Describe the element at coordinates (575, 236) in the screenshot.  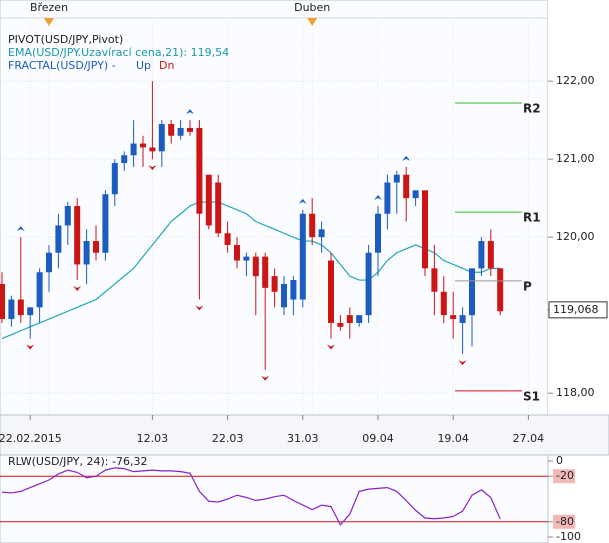
I see `y-tick-label: 120,00` at that location.